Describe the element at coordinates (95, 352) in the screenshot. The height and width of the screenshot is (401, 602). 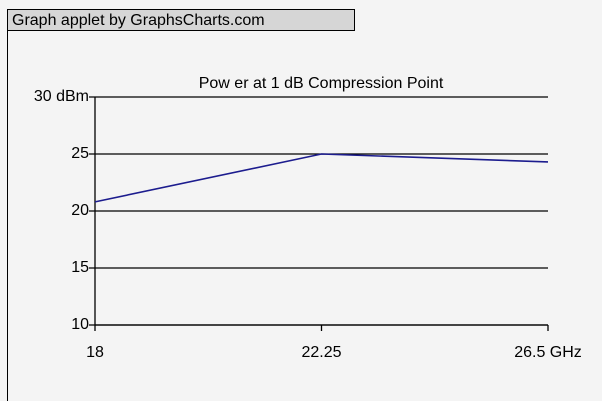
I see `x-tick-label: 18` at that location.